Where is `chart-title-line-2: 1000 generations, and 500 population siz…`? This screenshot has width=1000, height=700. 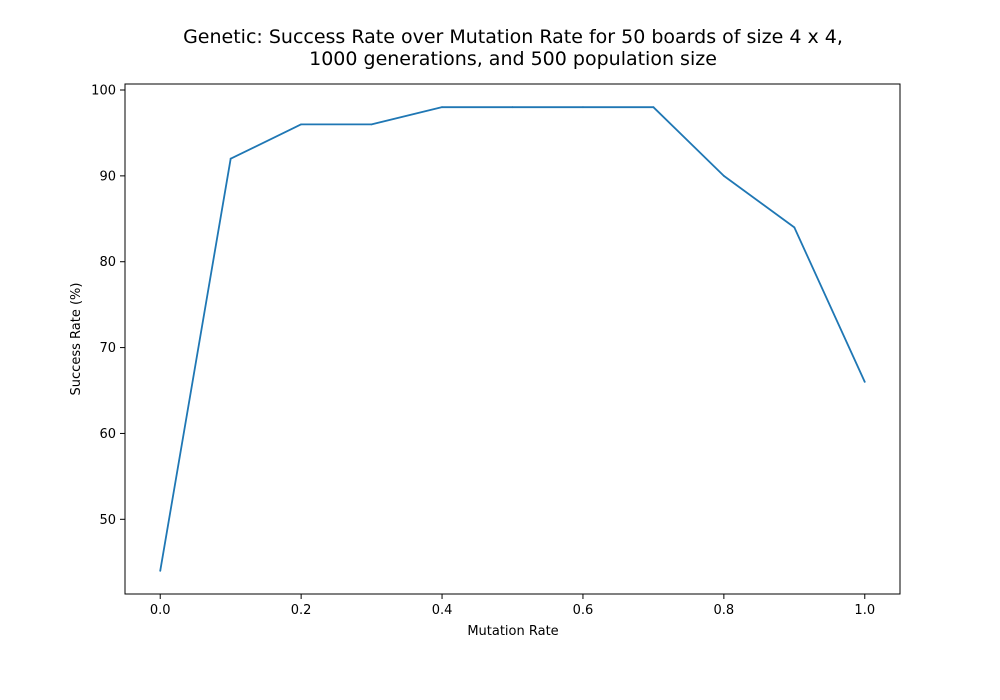
chart-title-line-2: 1000 generations, and 500 population siz… is located at coordinates (513, 59).